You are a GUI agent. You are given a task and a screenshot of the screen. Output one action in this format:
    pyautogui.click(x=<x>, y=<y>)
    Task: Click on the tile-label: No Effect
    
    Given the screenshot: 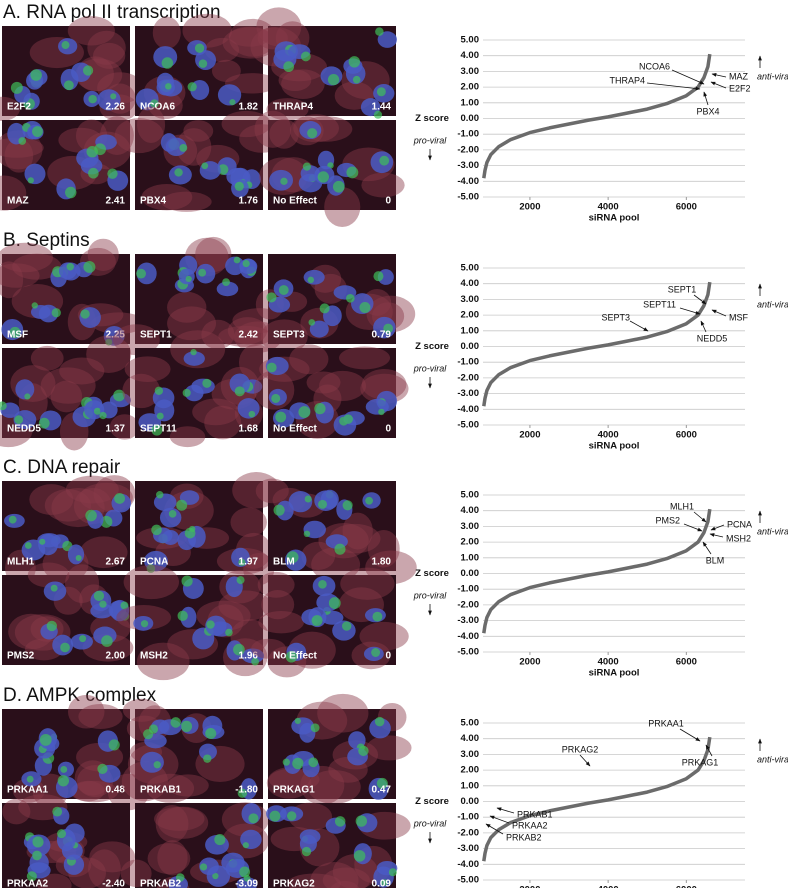 What is the action you would take?
    pyautogui.click(x=295, y=656)
    